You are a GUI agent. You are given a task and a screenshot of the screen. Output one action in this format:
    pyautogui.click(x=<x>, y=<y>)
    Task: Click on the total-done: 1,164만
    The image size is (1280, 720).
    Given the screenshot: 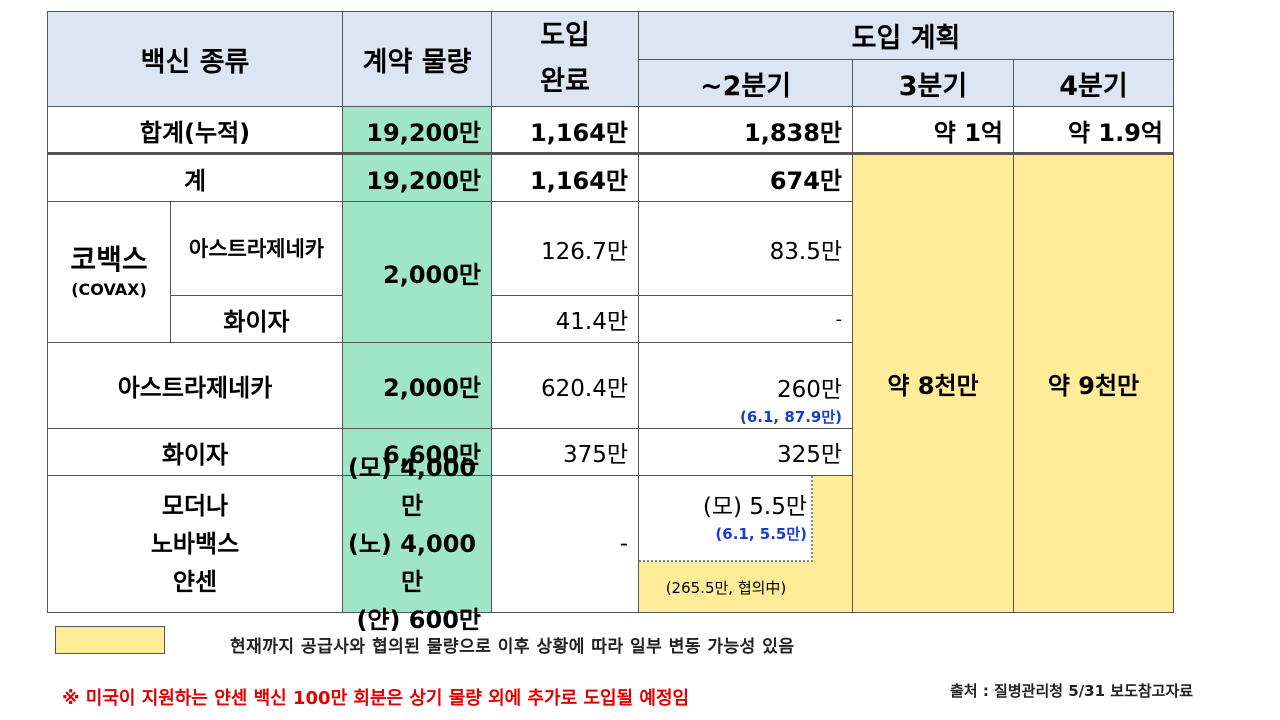 What is the action you would take?
    pyautogui.click(x=565, y=130)
    